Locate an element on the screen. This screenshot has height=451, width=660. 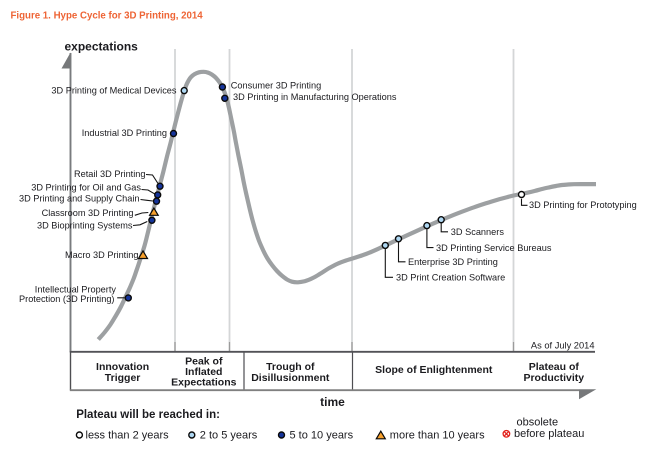
svg-text: Intellectual Property is located at coordinates (76, 290).